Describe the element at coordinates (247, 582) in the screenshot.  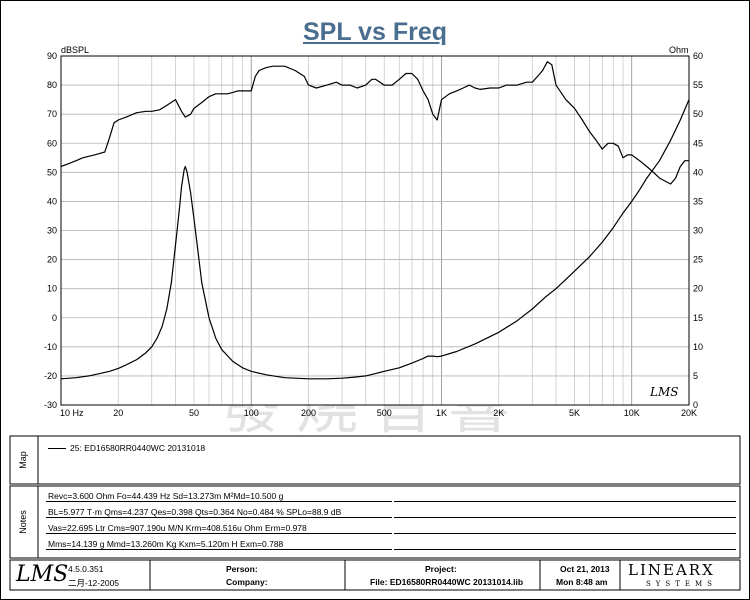
I see `company-label: Company:` at that location.